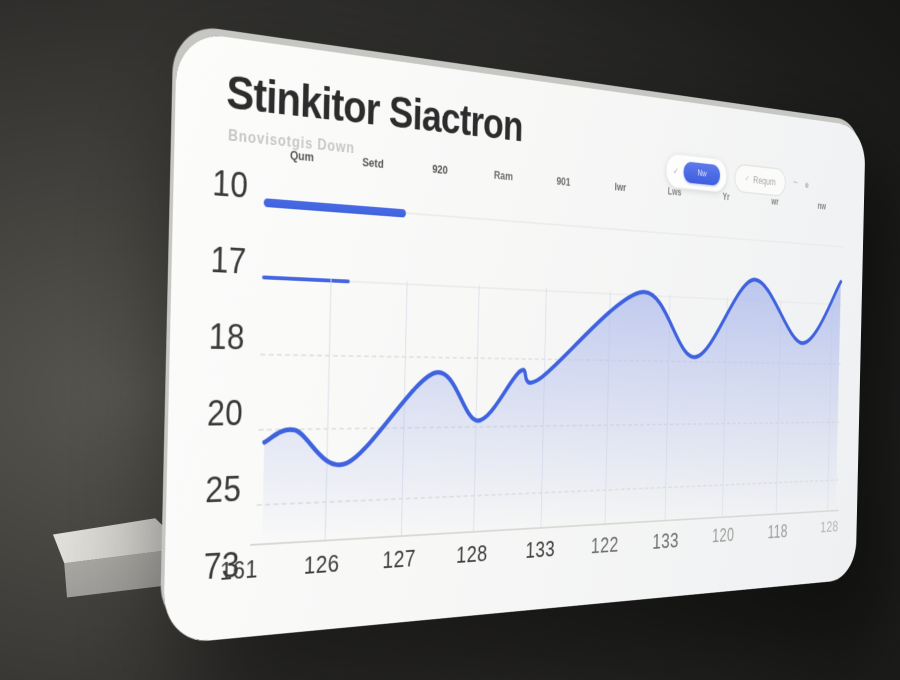 This screenshot has height=680, width=900. What do you see at coordinates (806, 185) in the screenshot?
I see `more-icon` at bounding box center [806, 185].